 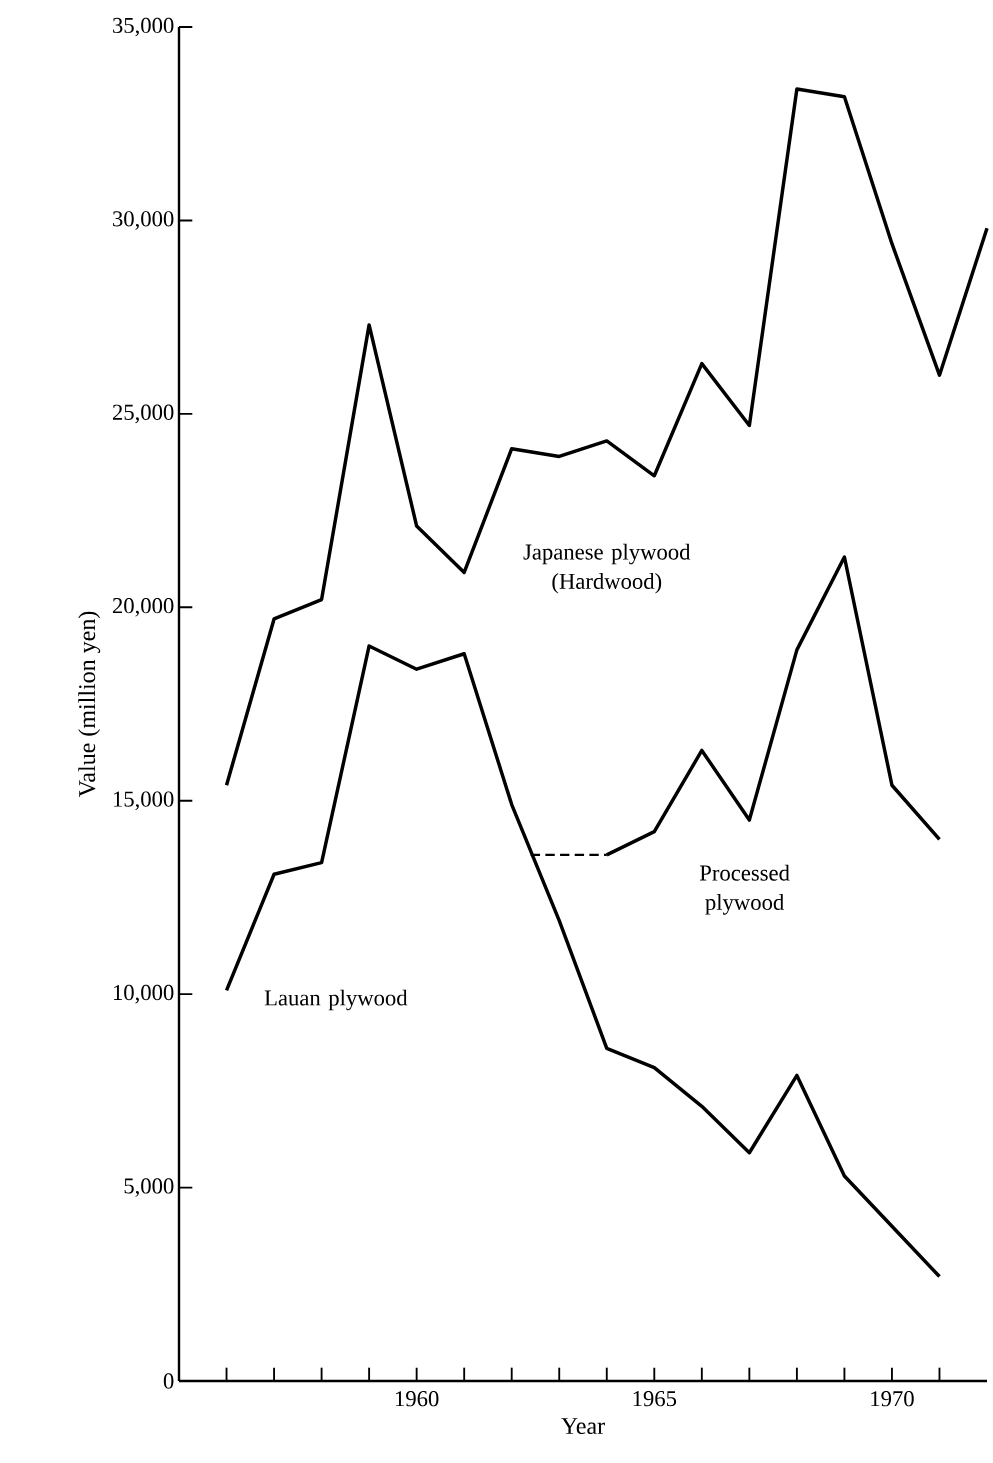 I want to click on y-tick-label: 35,000, so click(x=143, y=27).